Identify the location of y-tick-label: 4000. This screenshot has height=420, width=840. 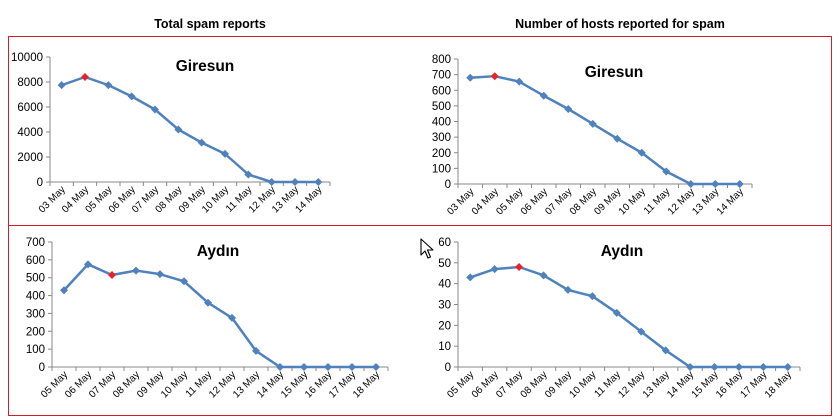
(30, 133).